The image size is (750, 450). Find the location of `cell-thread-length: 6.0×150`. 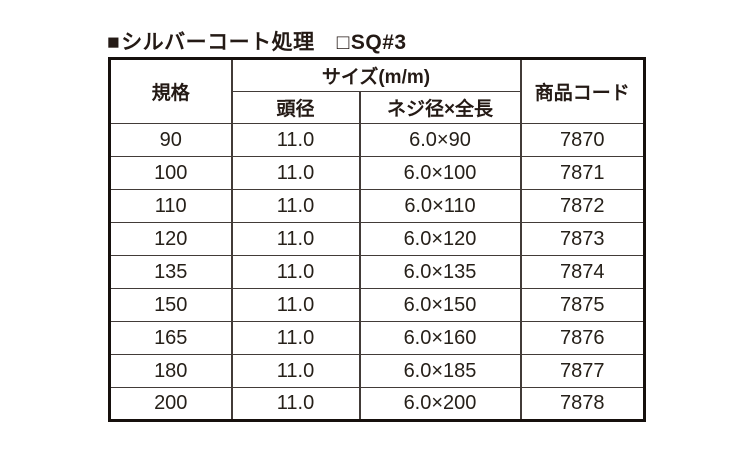

cell-thread-length: 6.0×150 is located at coordinates (440, 305).